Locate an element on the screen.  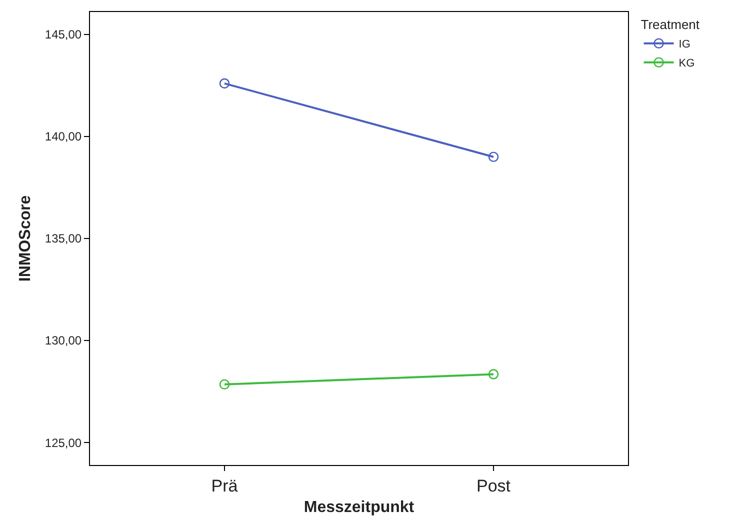
y-tick-label: 140,00 is located at coordinates (63, 137).